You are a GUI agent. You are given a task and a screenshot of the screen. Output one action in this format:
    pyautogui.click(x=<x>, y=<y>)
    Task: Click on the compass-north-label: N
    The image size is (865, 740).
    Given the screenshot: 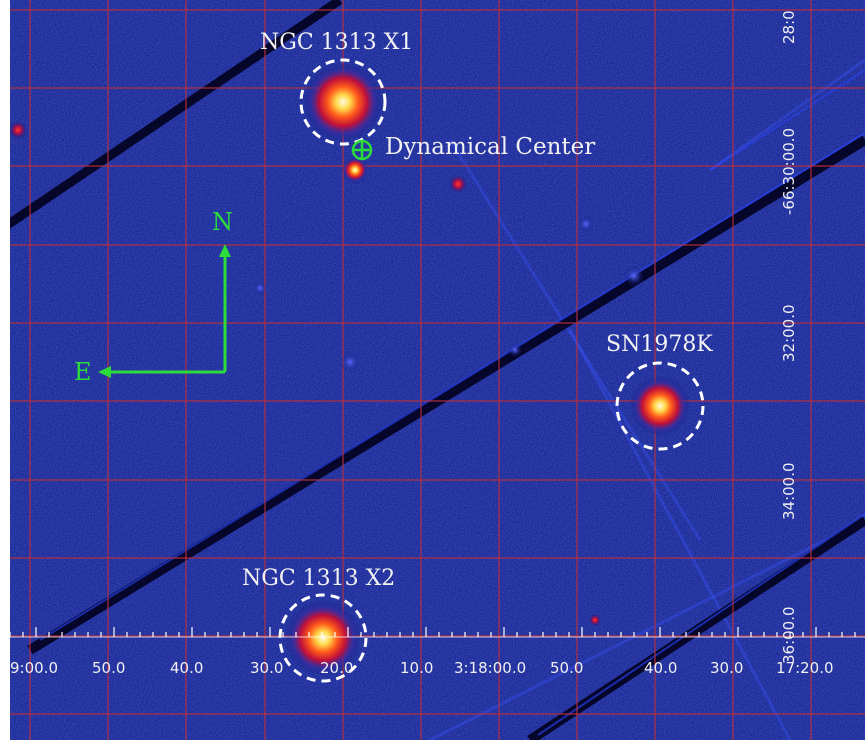 What is the action you would take?
    pyautogui.click(x=222, y=222)
    